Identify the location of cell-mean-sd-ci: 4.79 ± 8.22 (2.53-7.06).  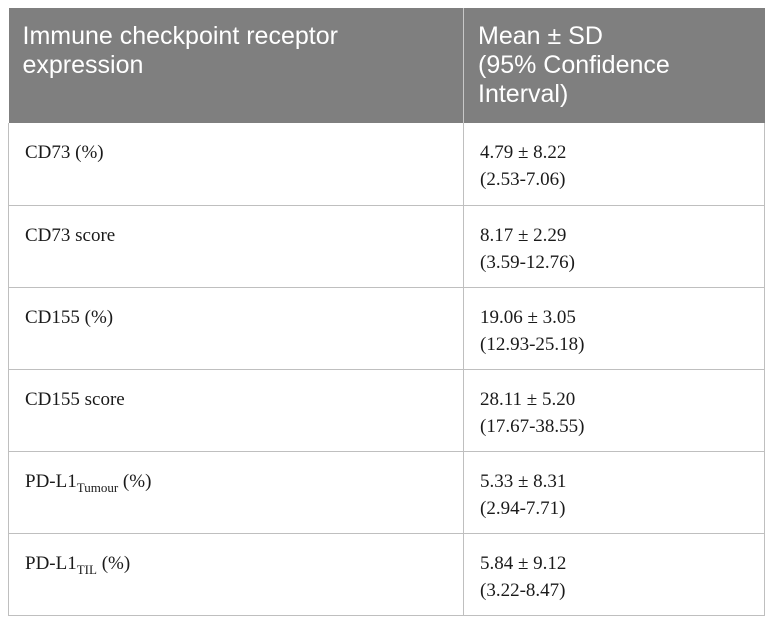
(614, 164).